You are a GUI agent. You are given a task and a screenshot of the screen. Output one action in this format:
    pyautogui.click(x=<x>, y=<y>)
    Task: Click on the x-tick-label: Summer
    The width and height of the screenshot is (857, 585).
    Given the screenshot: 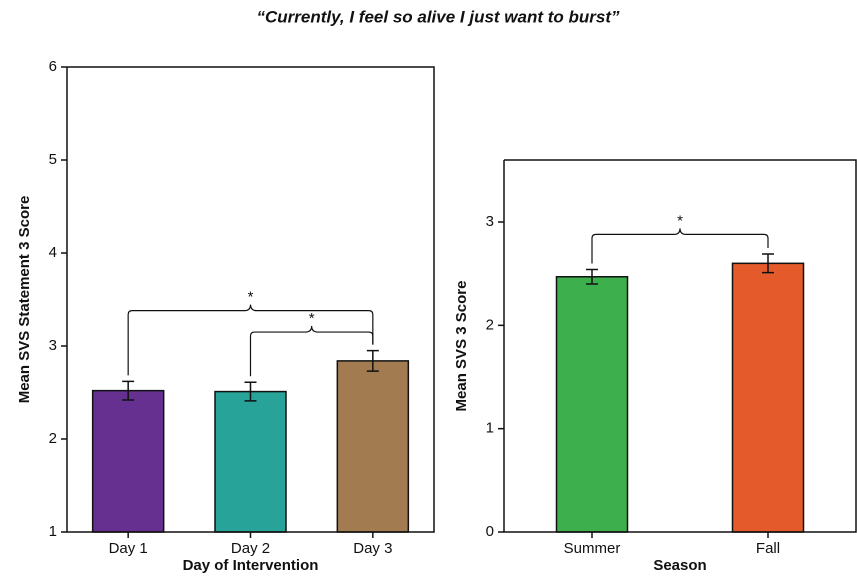 What is the action you would take?
    pyautogui.click(x=592, y=548)
    